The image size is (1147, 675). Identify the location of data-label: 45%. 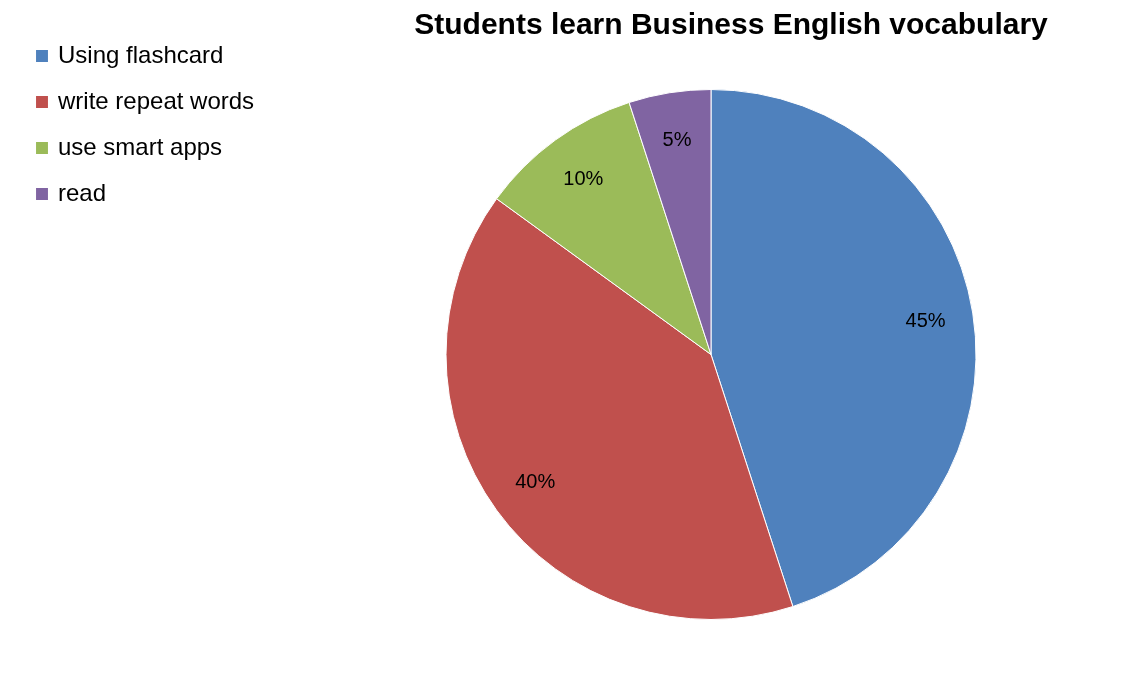
(925, 319).